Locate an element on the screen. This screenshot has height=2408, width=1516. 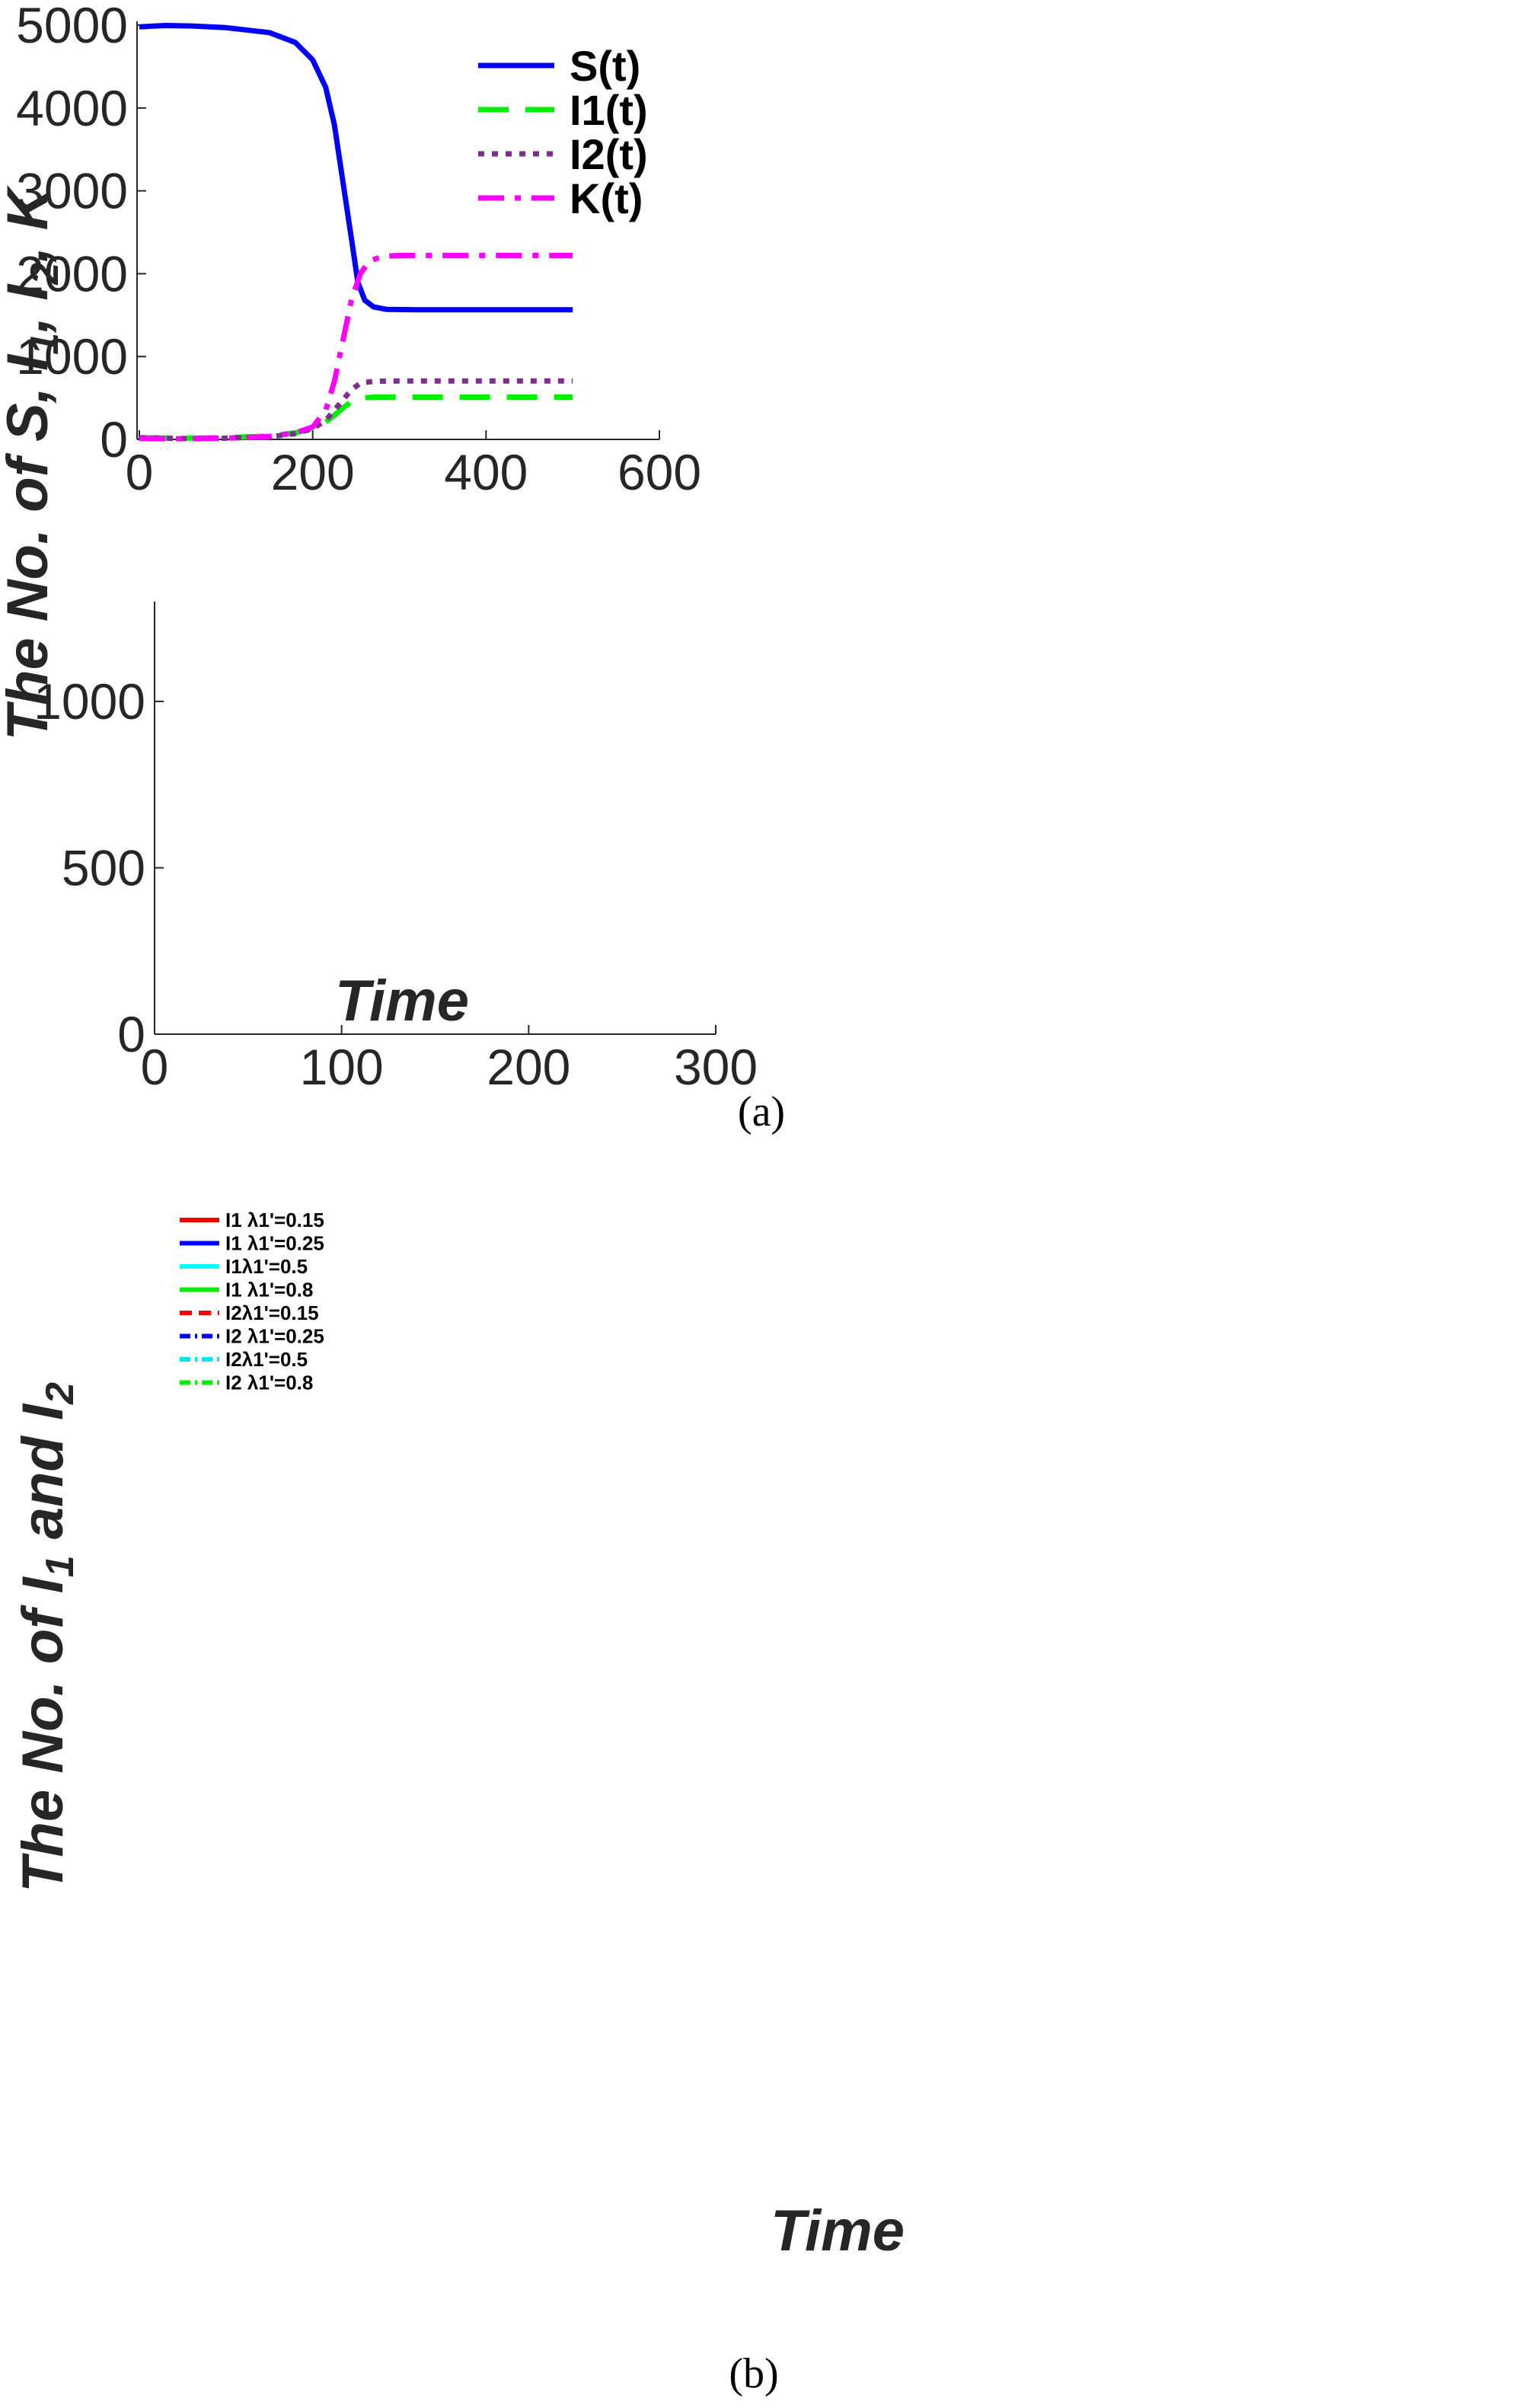
y-tick-label: 5000 is located at coordinates (72, 27).